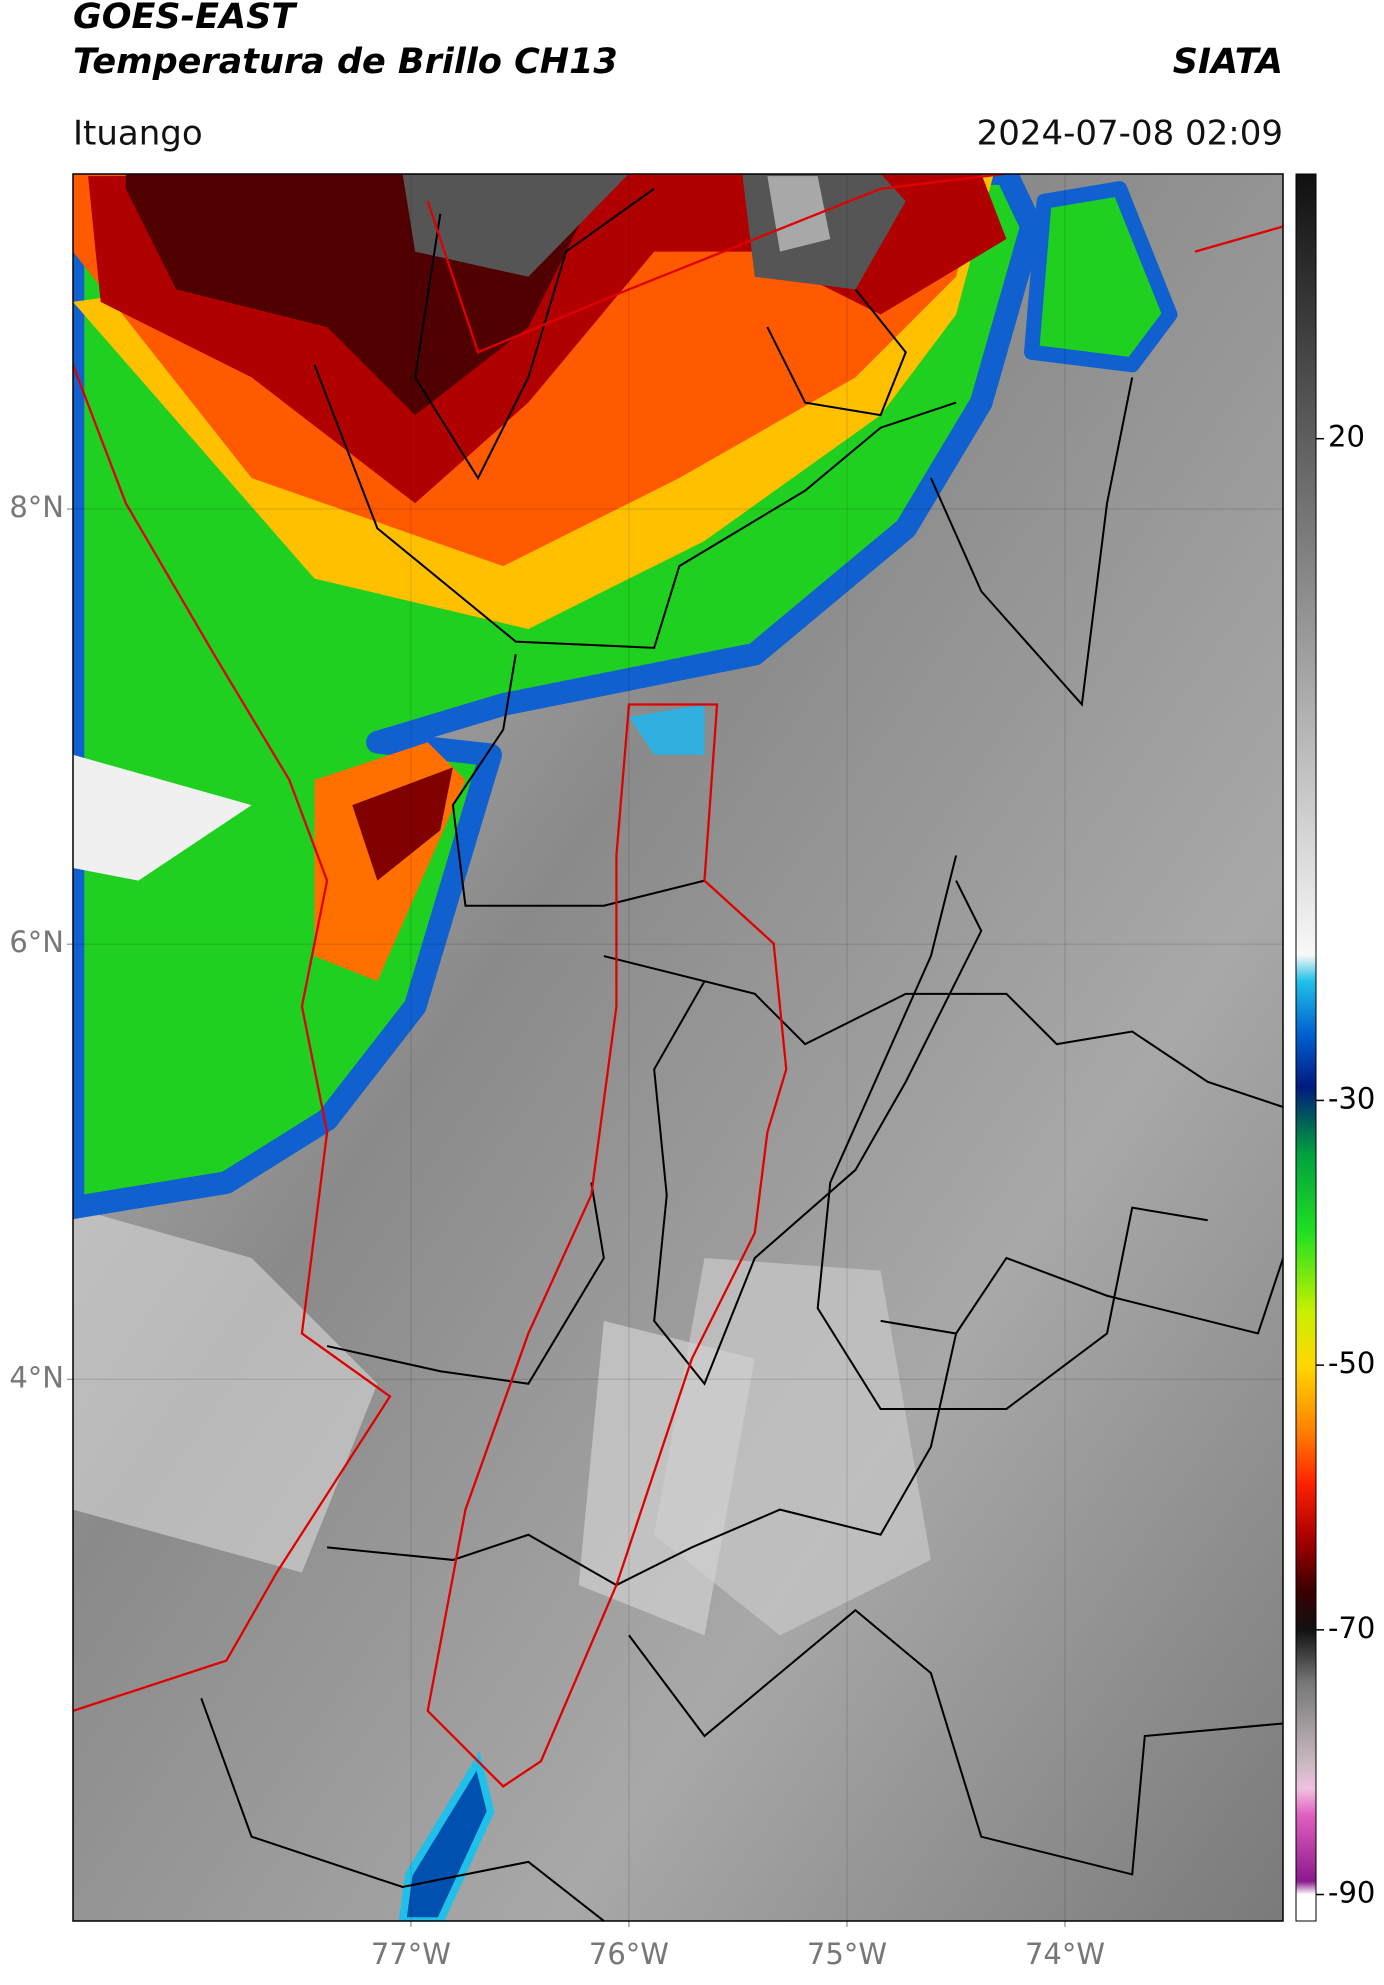  What do you see at coordinates (345, 62) in the screenshot?
I see `title-line2: Temperatura de Brillo CH13` at bounding box center [345, 62].